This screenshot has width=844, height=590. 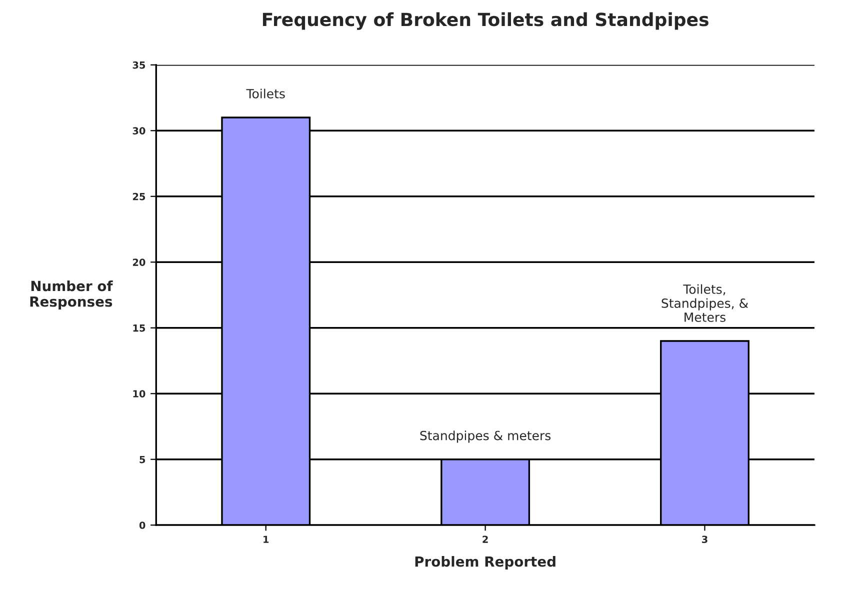 I want to click on x-tick-label: 2, so click(x=485, y=539).